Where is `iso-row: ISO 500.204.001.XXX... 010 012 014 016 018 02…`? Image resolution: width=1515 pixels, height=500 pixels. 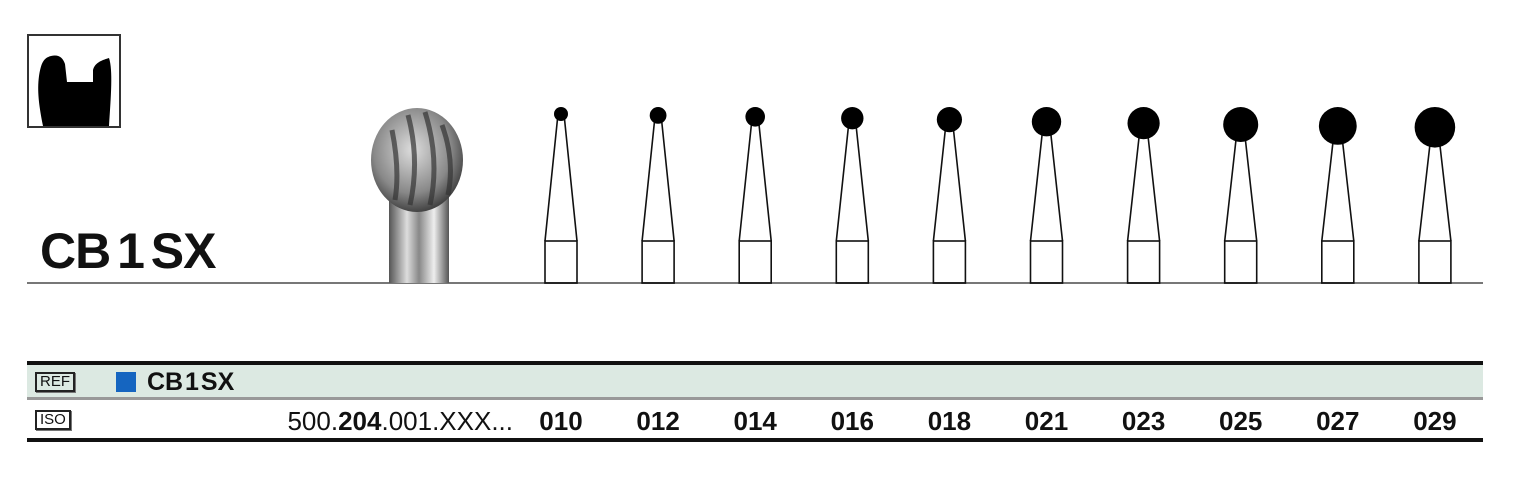 iso-row: ISO 500.204.001.XXX... 010 012 014 016 018 02… is located at coordinates (755, 419).